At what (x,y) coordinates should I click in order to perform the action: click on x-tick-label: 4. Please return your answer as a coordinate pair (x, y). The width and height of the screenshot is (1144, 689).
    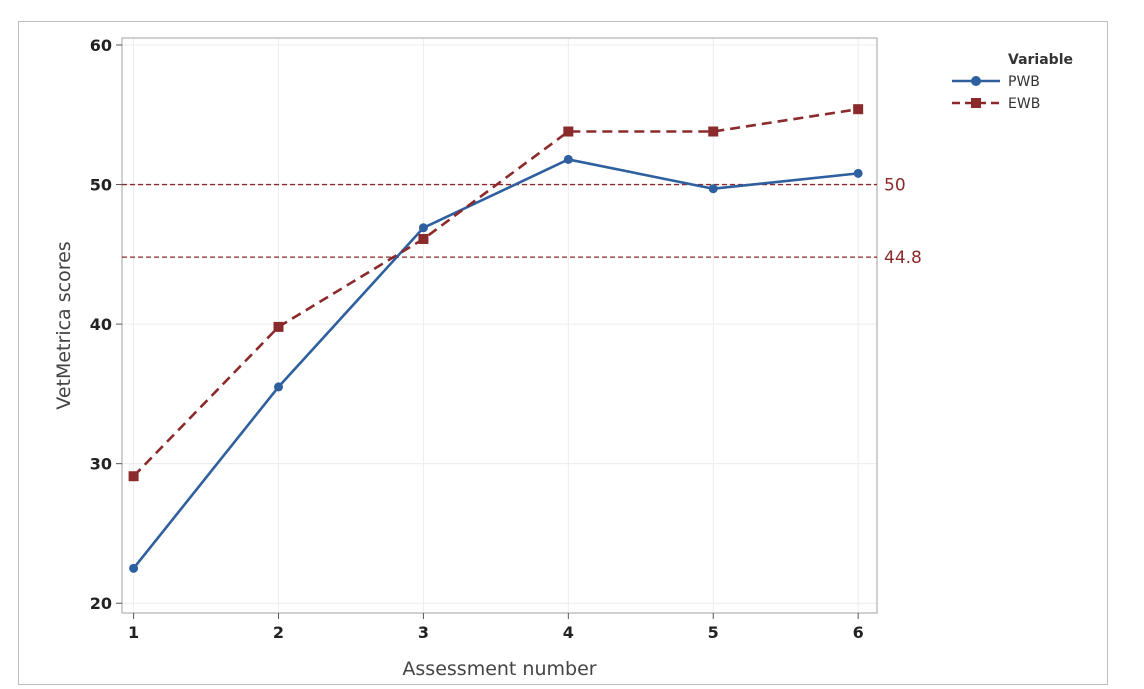
    Looking at the image, I should click on (568, 632).